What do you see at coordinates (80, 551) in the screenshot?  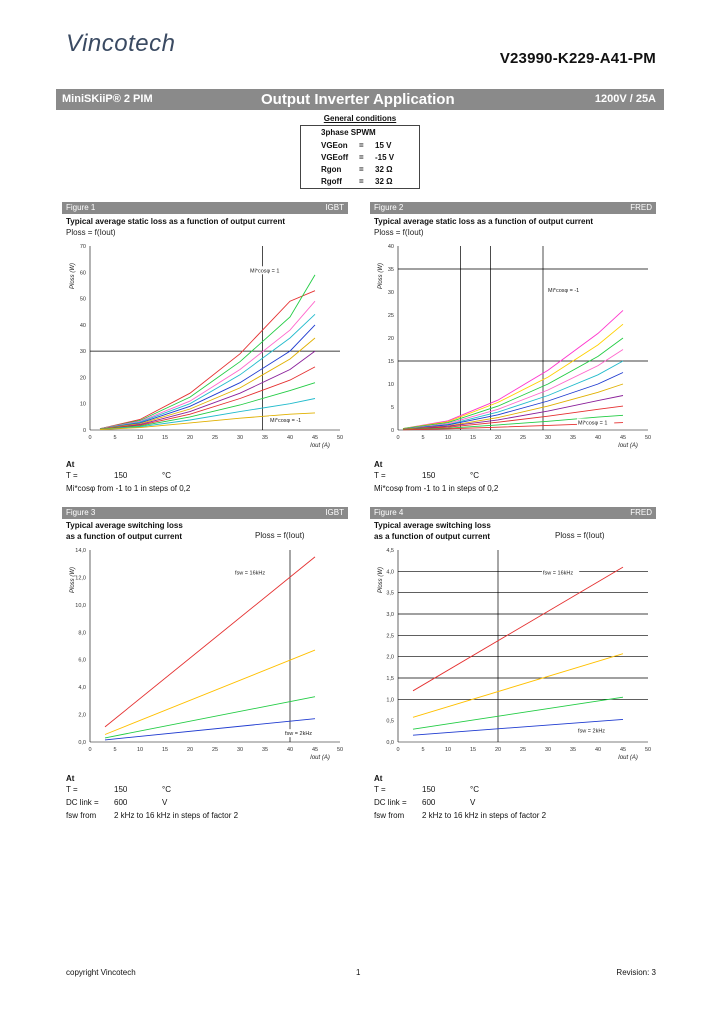 I see `y-tick-label: 14,0` at bounding box center [80, 551].